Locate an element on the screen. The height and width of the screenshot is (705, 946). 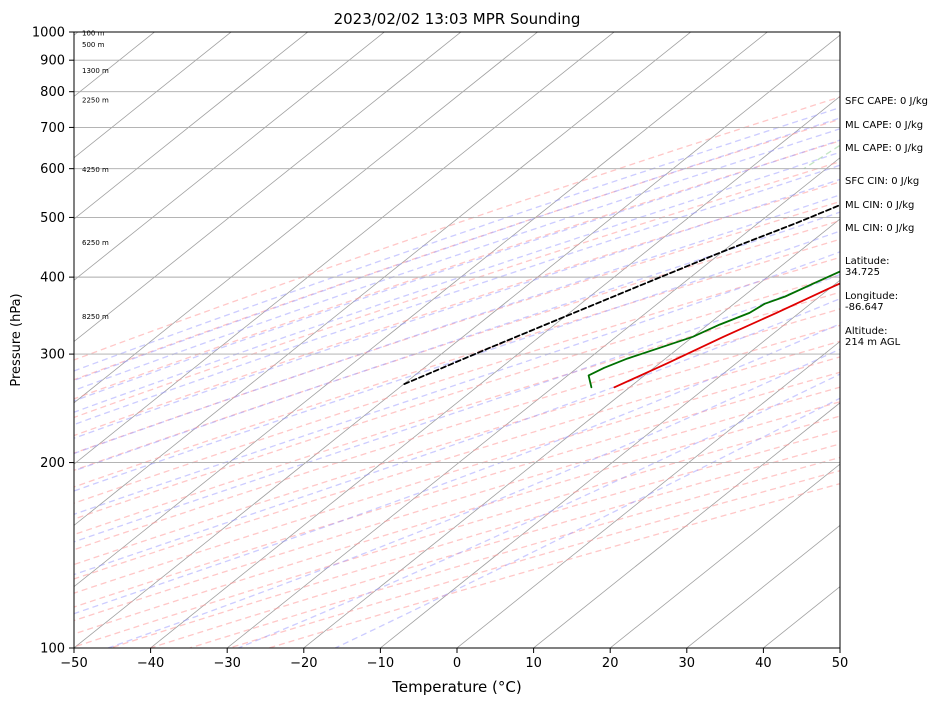
x-tick-label: −40 is located at coordinates (150, 663).